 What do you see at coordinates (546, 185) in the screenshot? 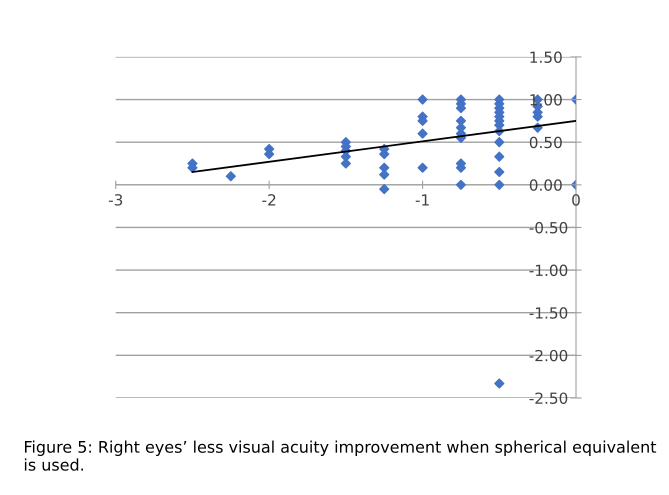
I see `y-tick-label: 0.00` at bounding box center [546, 185].